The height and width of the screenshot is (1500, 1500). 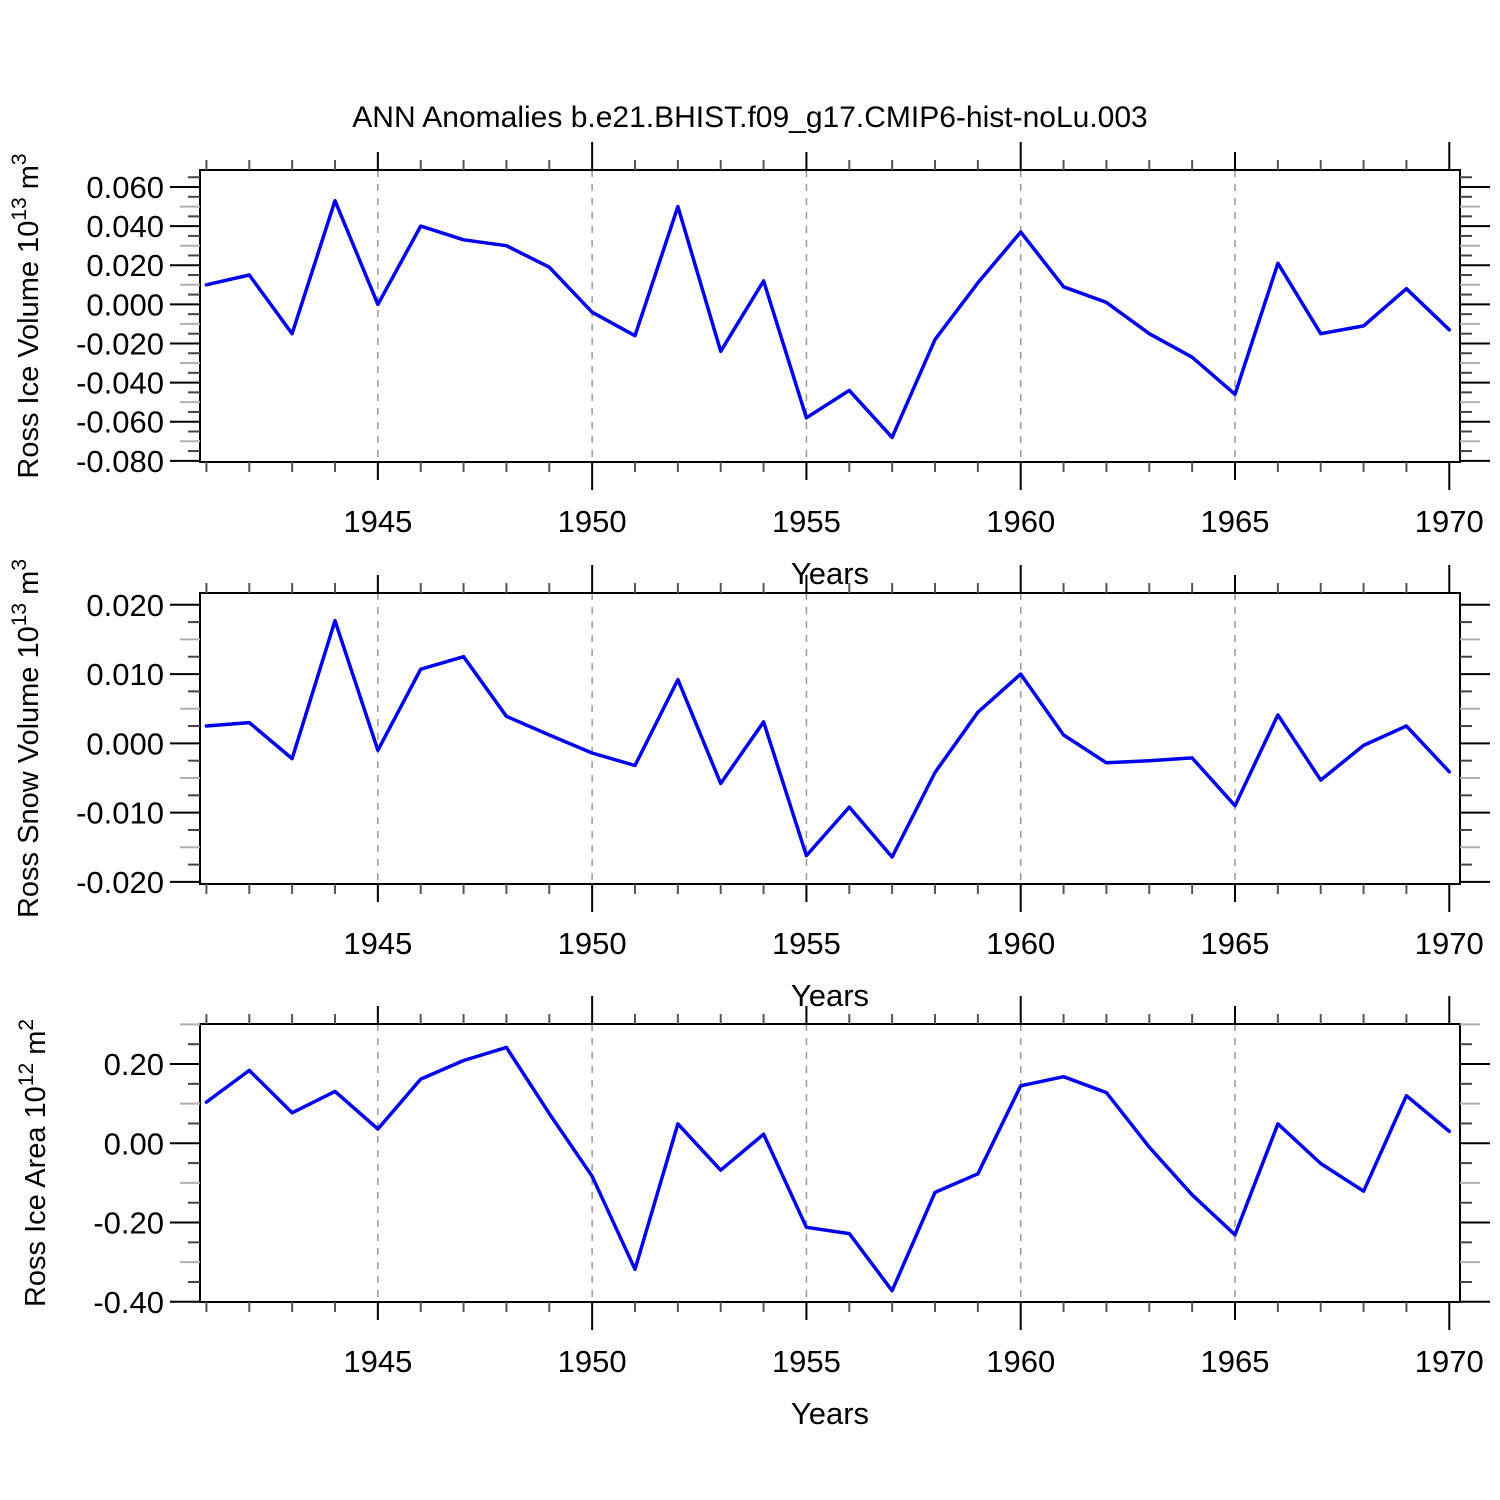 What do you see at coordinates (120, 422) in the screenshot?
I see `y-tick-label: -0.060` at bounding box center [120, 422].